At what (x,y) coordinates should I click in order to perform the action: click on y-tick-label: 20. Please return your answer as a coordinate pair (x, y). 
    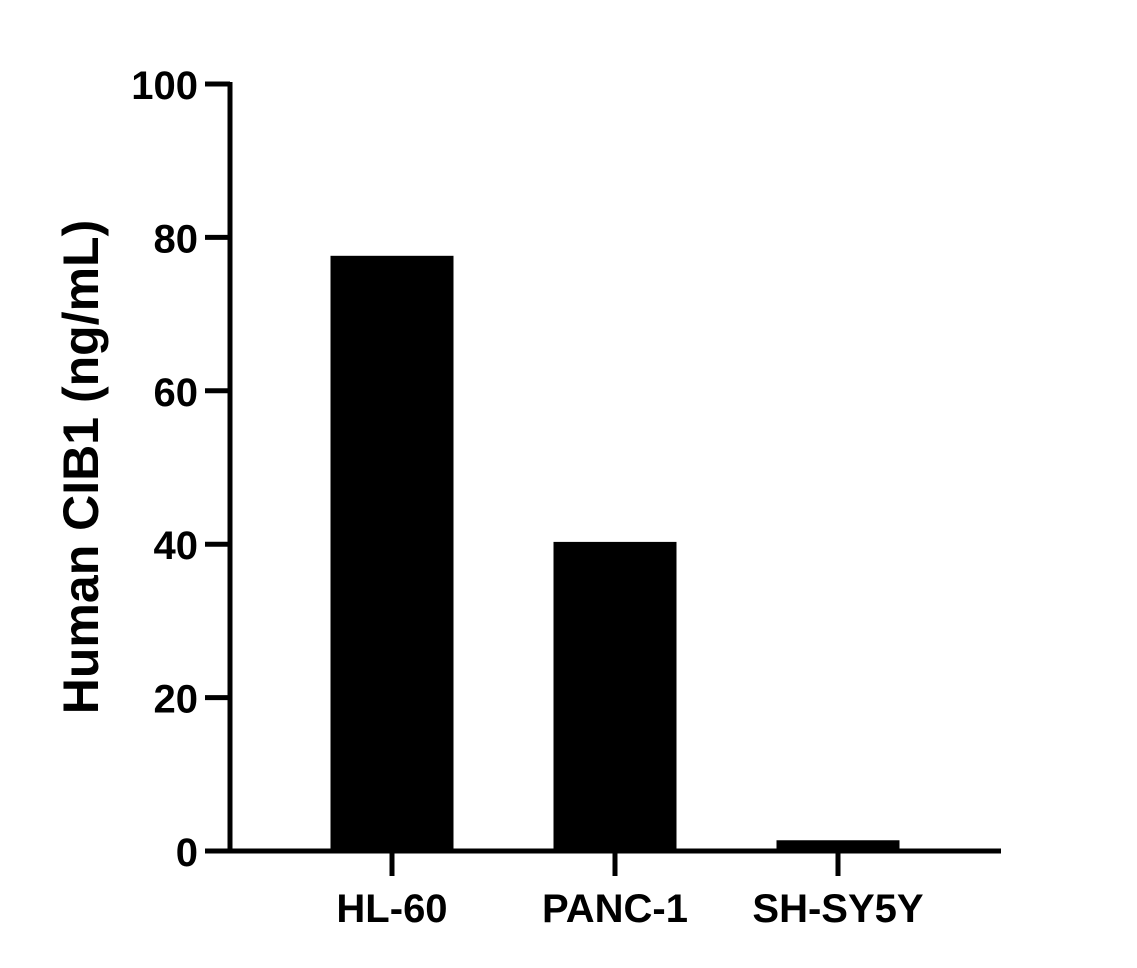
    Looking at the image, I should click on (176, 700).